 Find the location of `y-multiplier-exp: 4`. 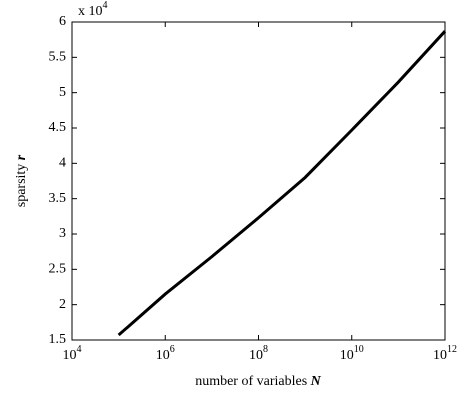

y-multiplier-exp: 4 is located at coordinates (105, 5).